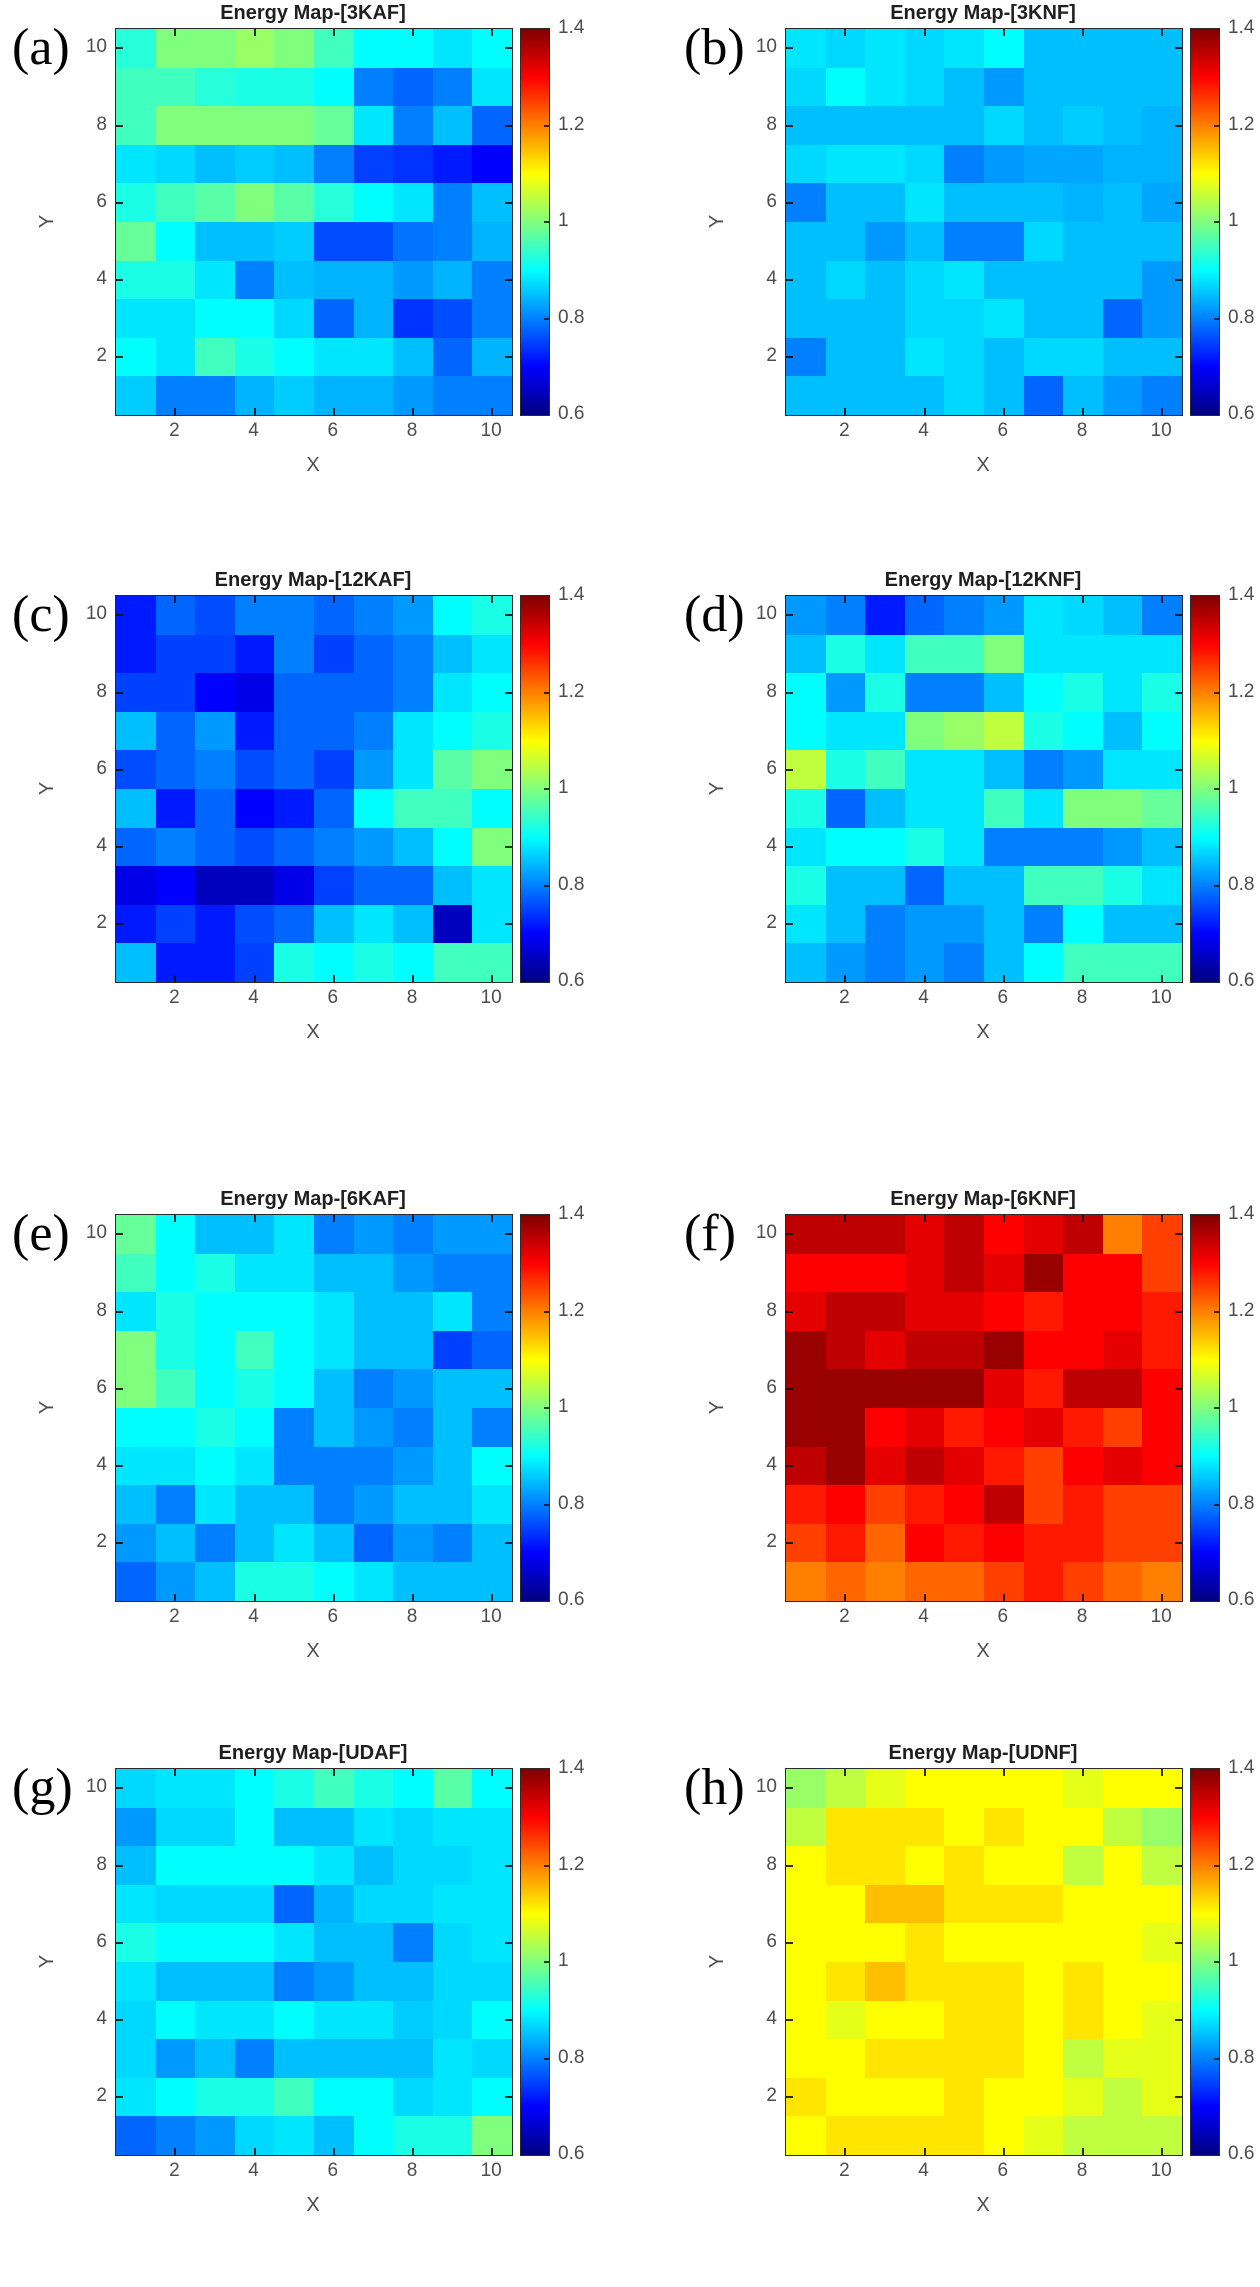  What do you see at coordinates (491, 1616) in the screenshot?
I see `x-tick-label: 10` at bounding box center [491, 1616].